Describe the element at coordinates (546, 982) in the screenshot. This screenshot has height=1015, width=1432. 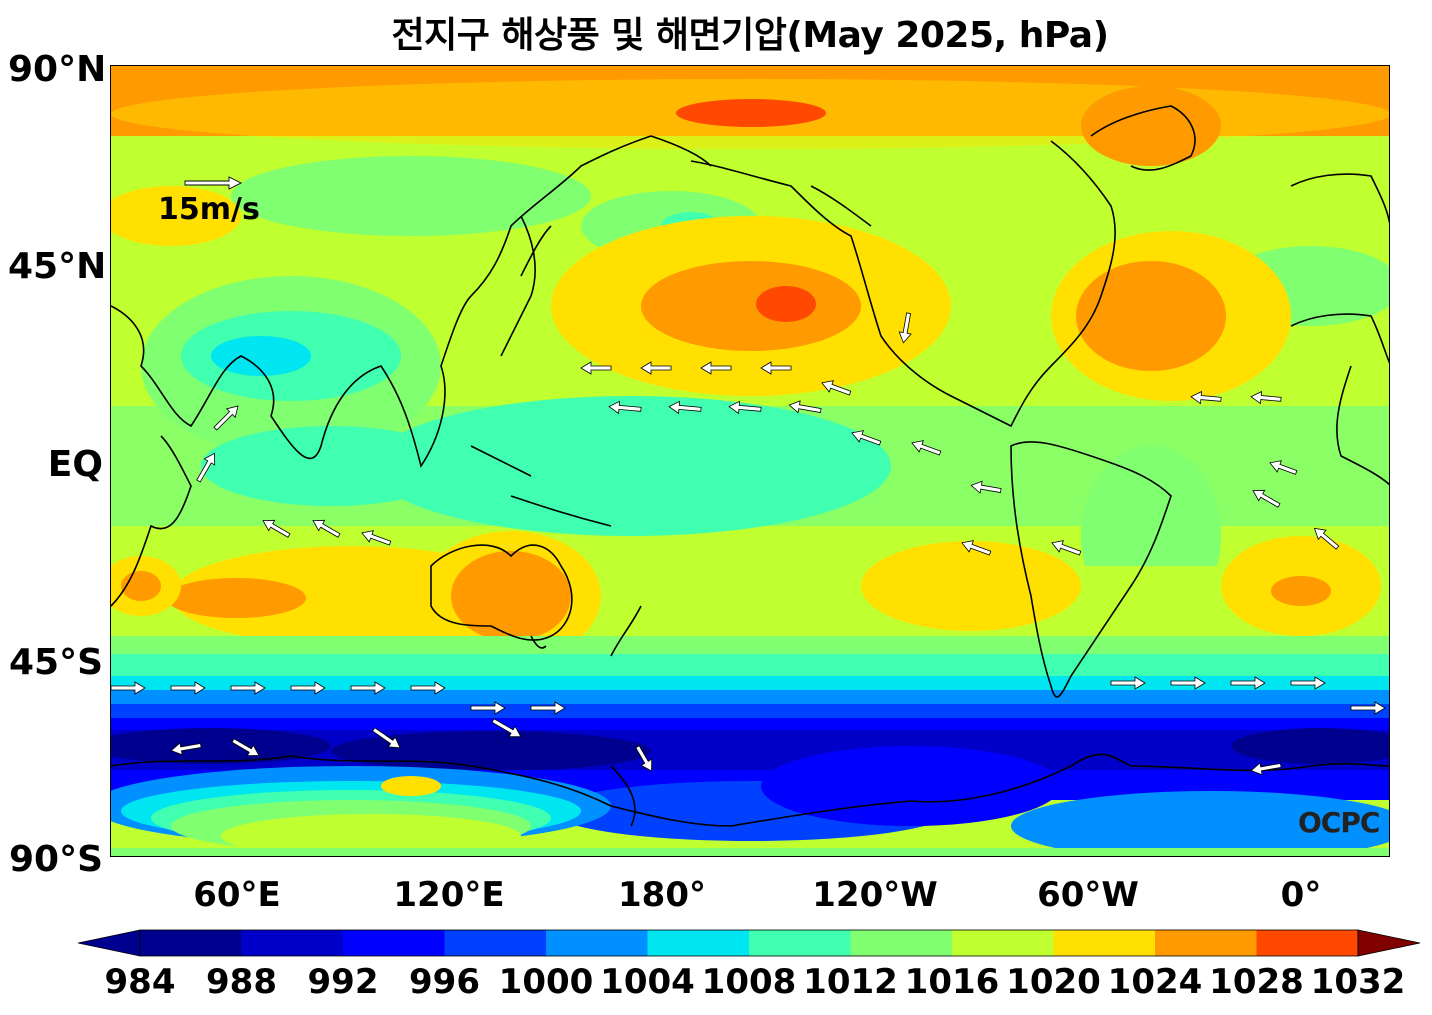
I see `colorbar-label: 1000` at that location.